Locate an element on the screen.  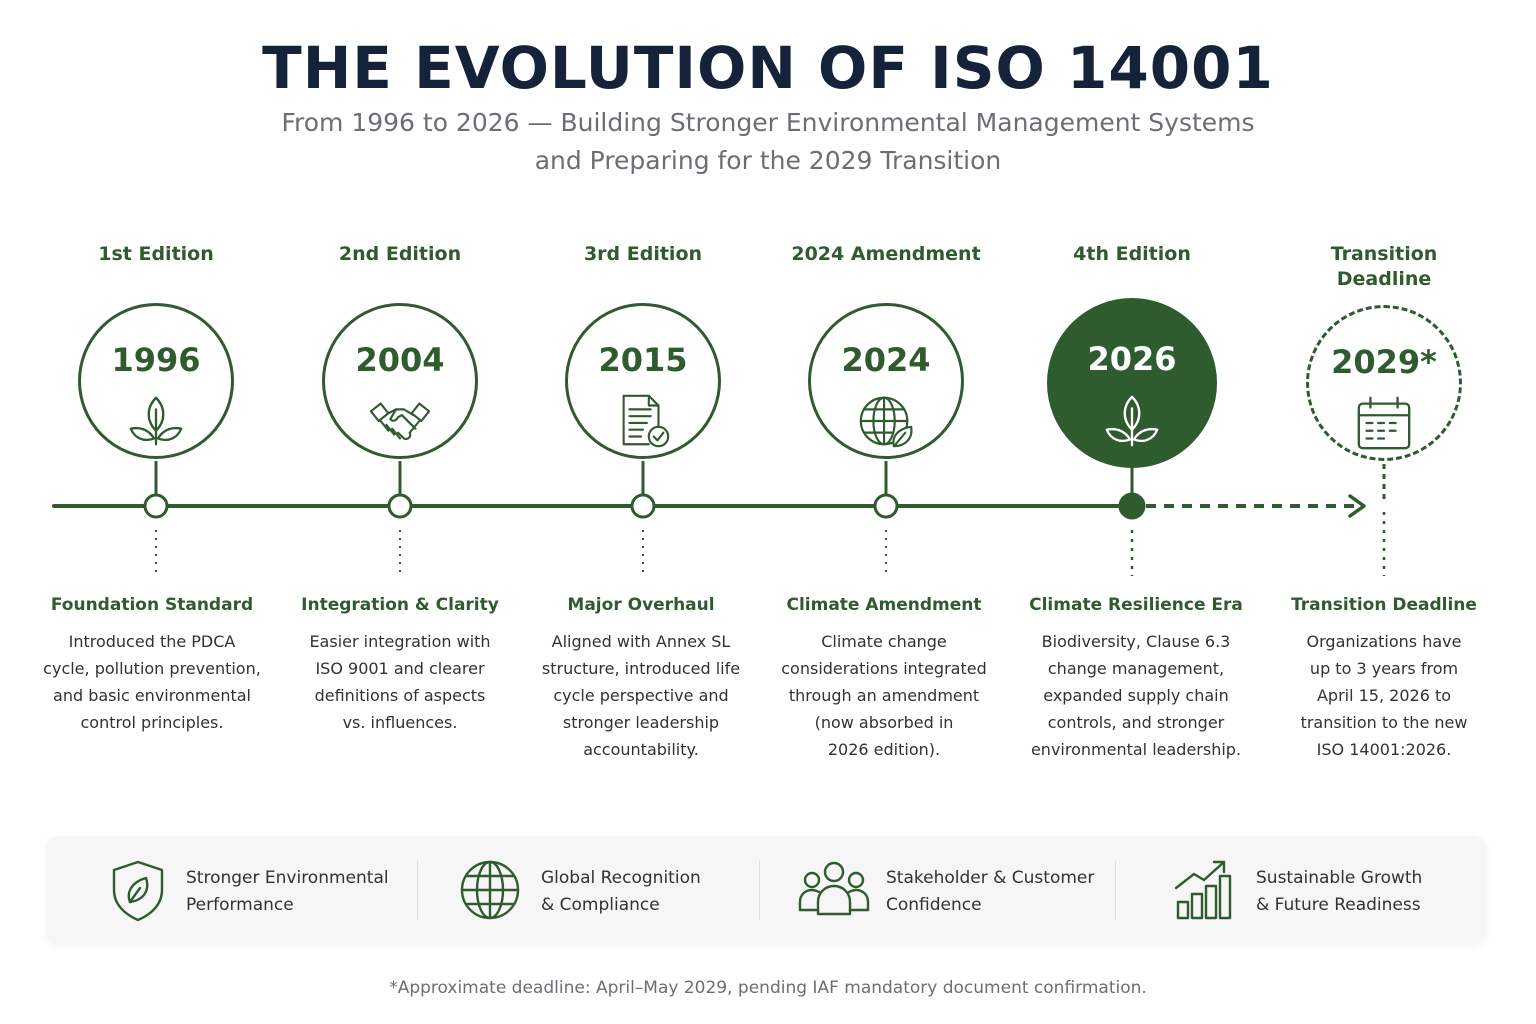
benefit-label: Stronger Environmental Performance is located at coordinates (287, 892).